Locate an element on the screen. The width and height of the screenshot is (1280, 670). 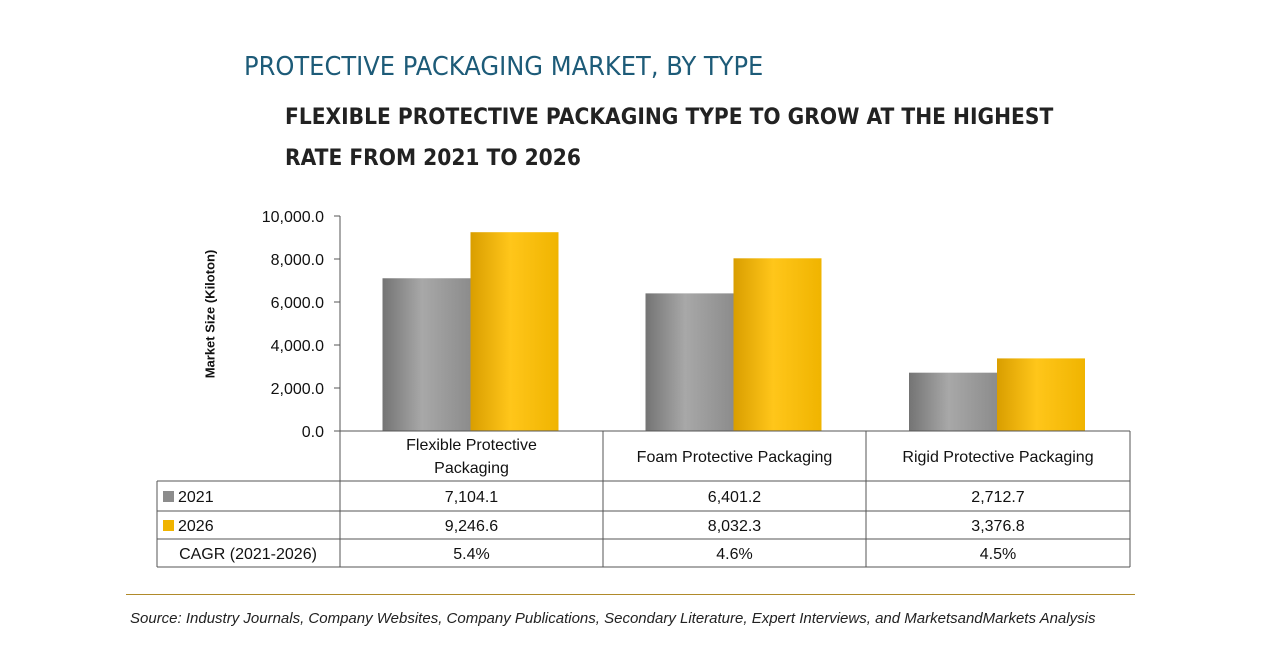
y-tick-label: 2,000.0 is located at coordinates (297, 389).